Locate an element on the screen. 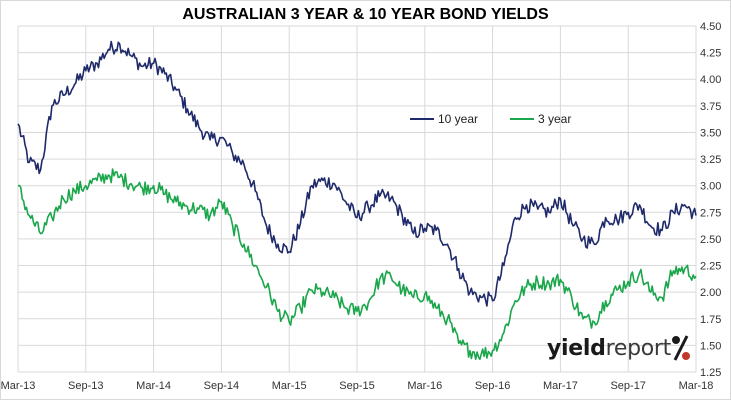  yieldreport-logo: yieldreport is located at coordinates (609, 348).